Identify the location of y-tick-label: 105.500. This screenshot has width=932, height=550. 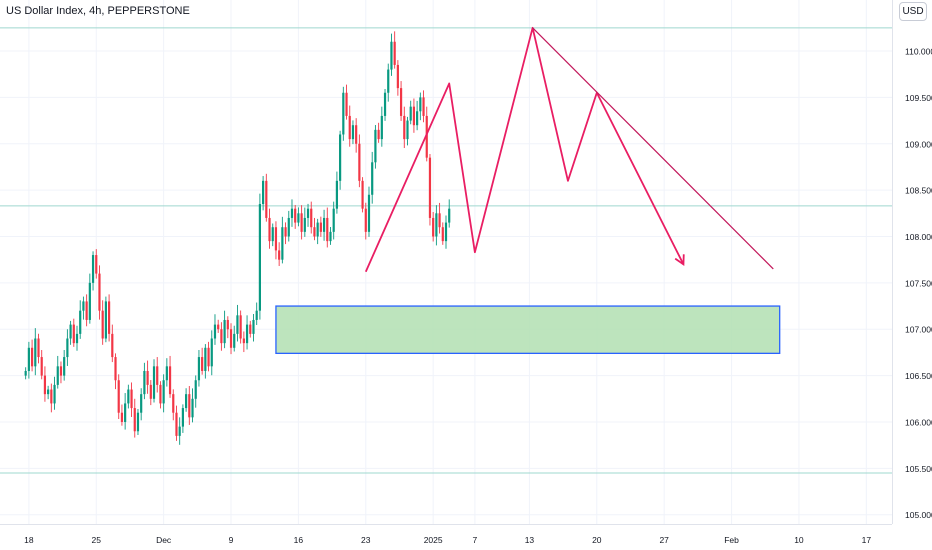
(918, 469).